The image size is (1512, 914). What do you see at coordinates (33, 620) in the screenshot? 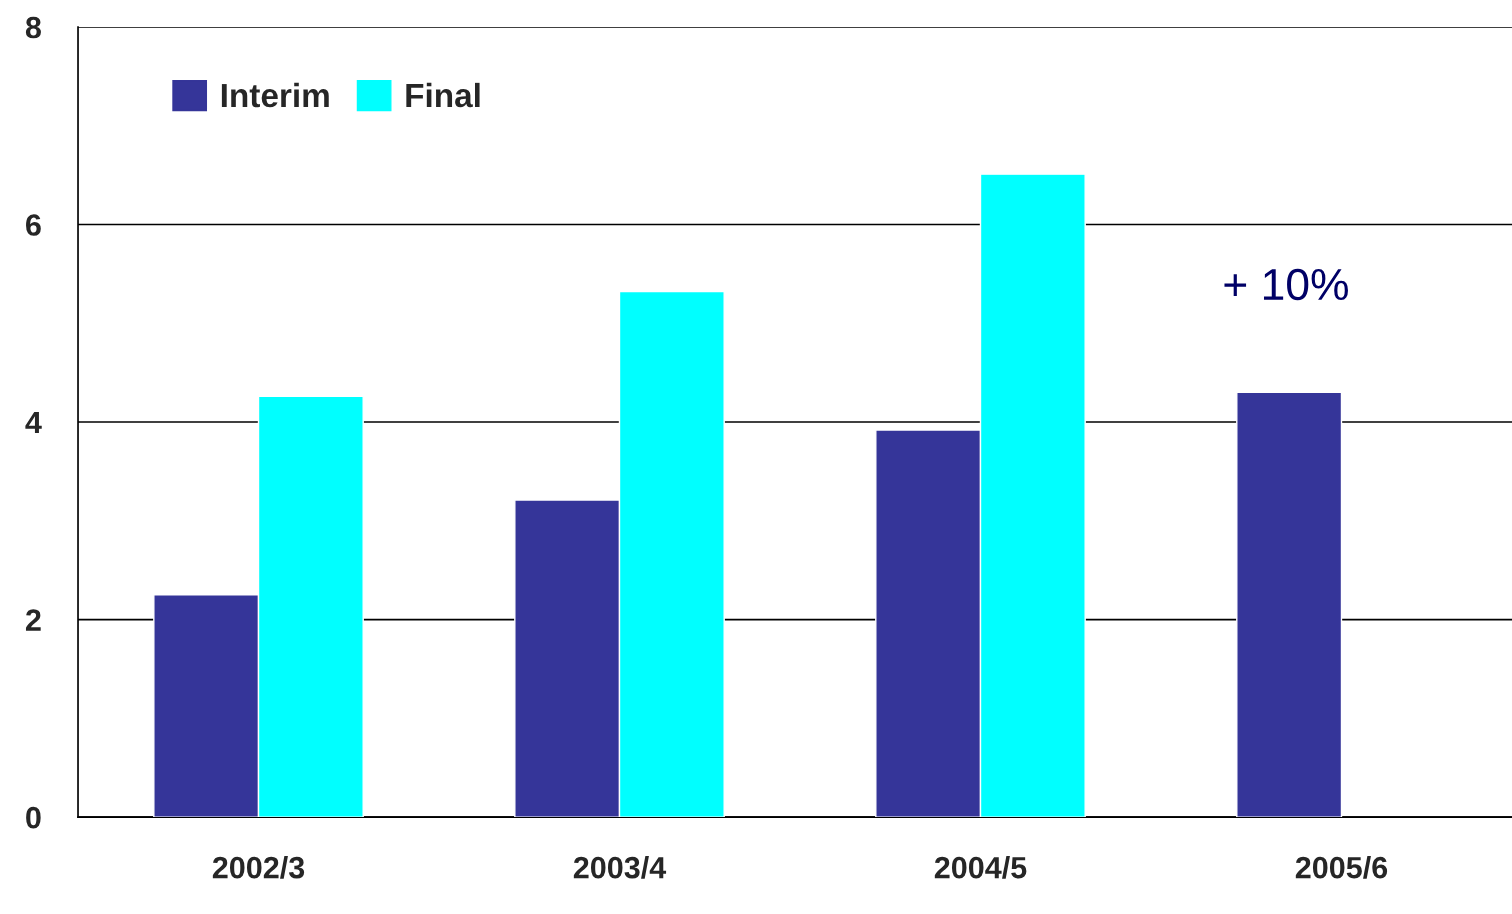
I see `y-tick-label: 2` at bounding box center [33, 620].